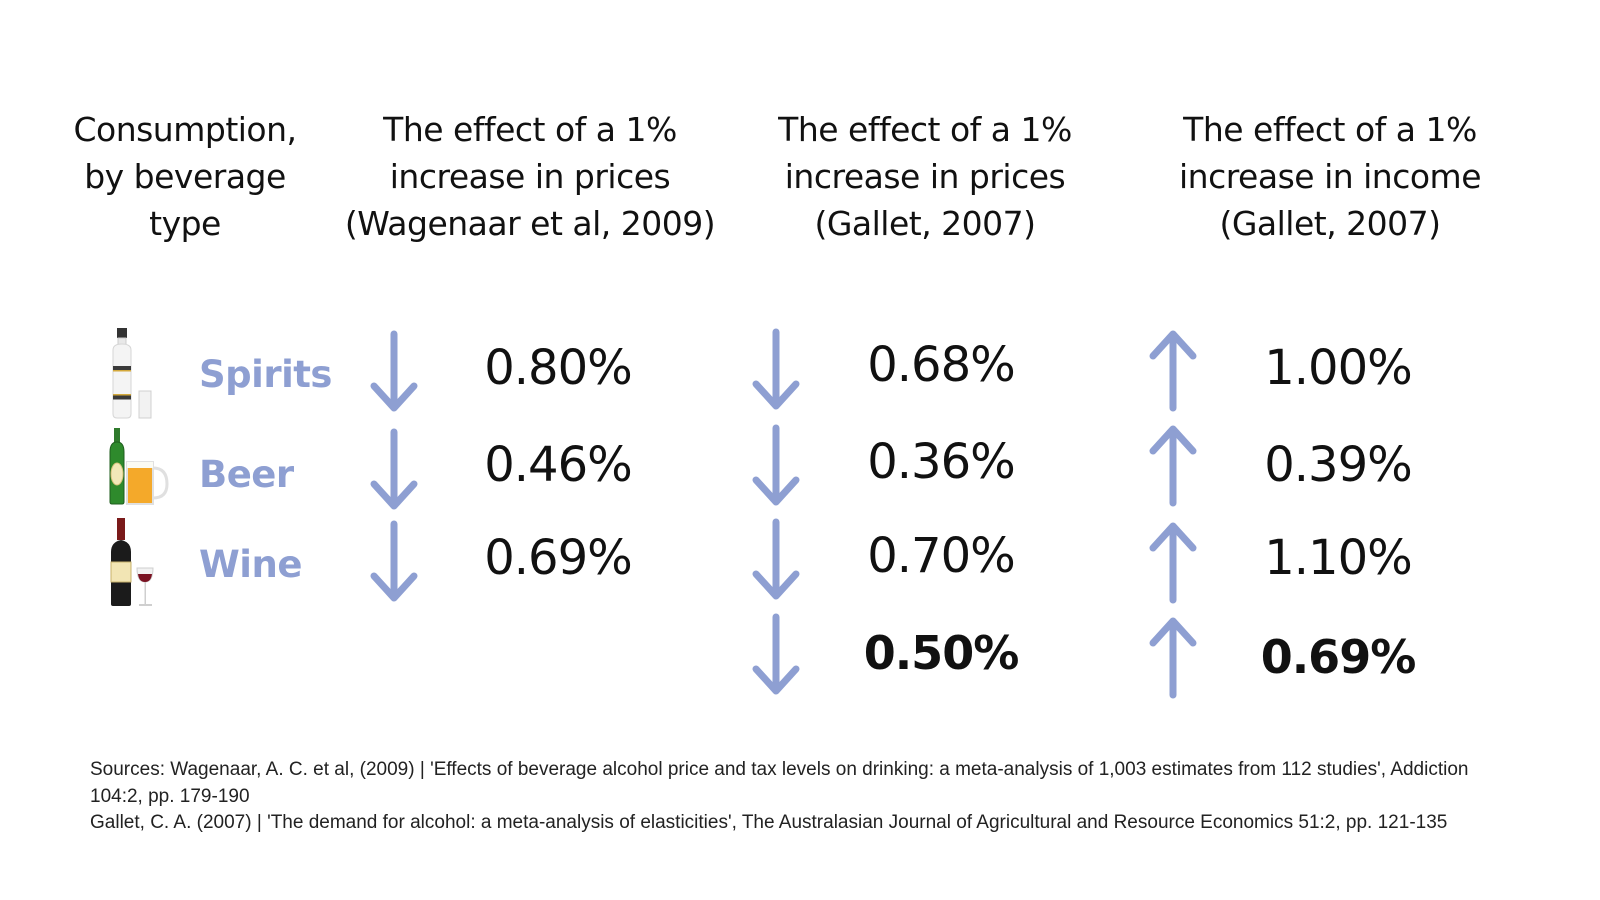 The height and width of the screenshot is (900, 1600). I want to click on value-wagenaar-spirits: 0.80%, so click(558, 368).